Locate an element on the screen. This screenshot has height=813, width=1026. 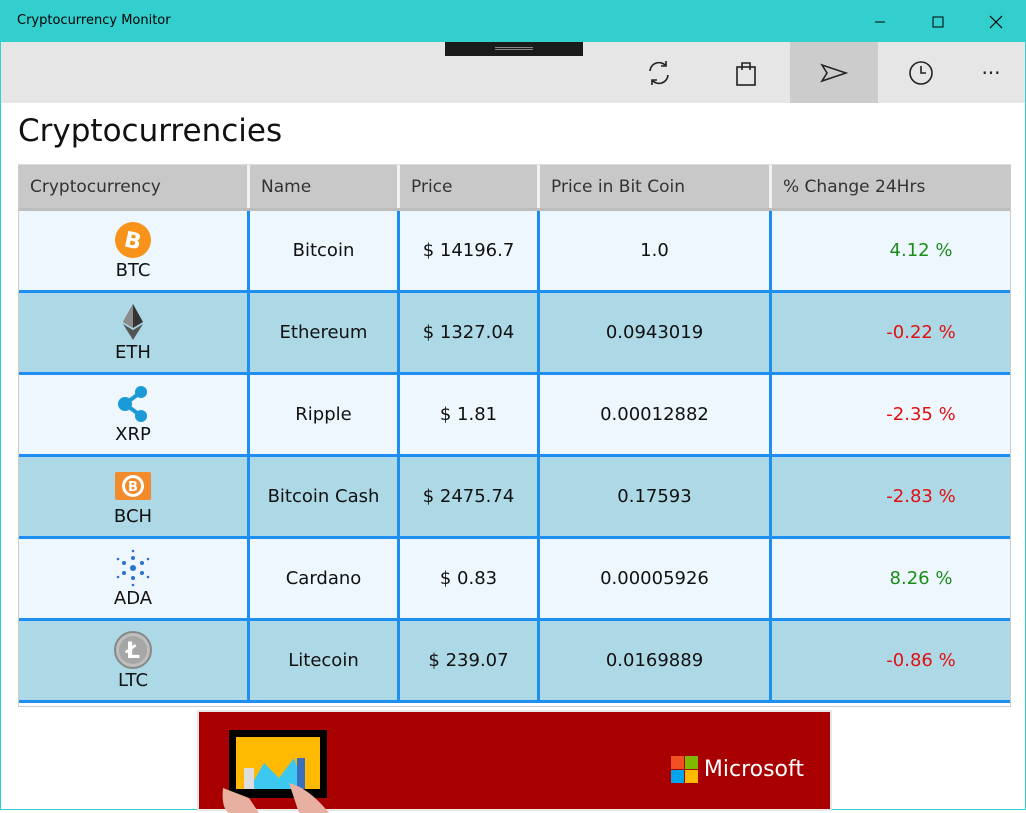
bitcoin-logo-icon: B is located at coordinates (133, 240).